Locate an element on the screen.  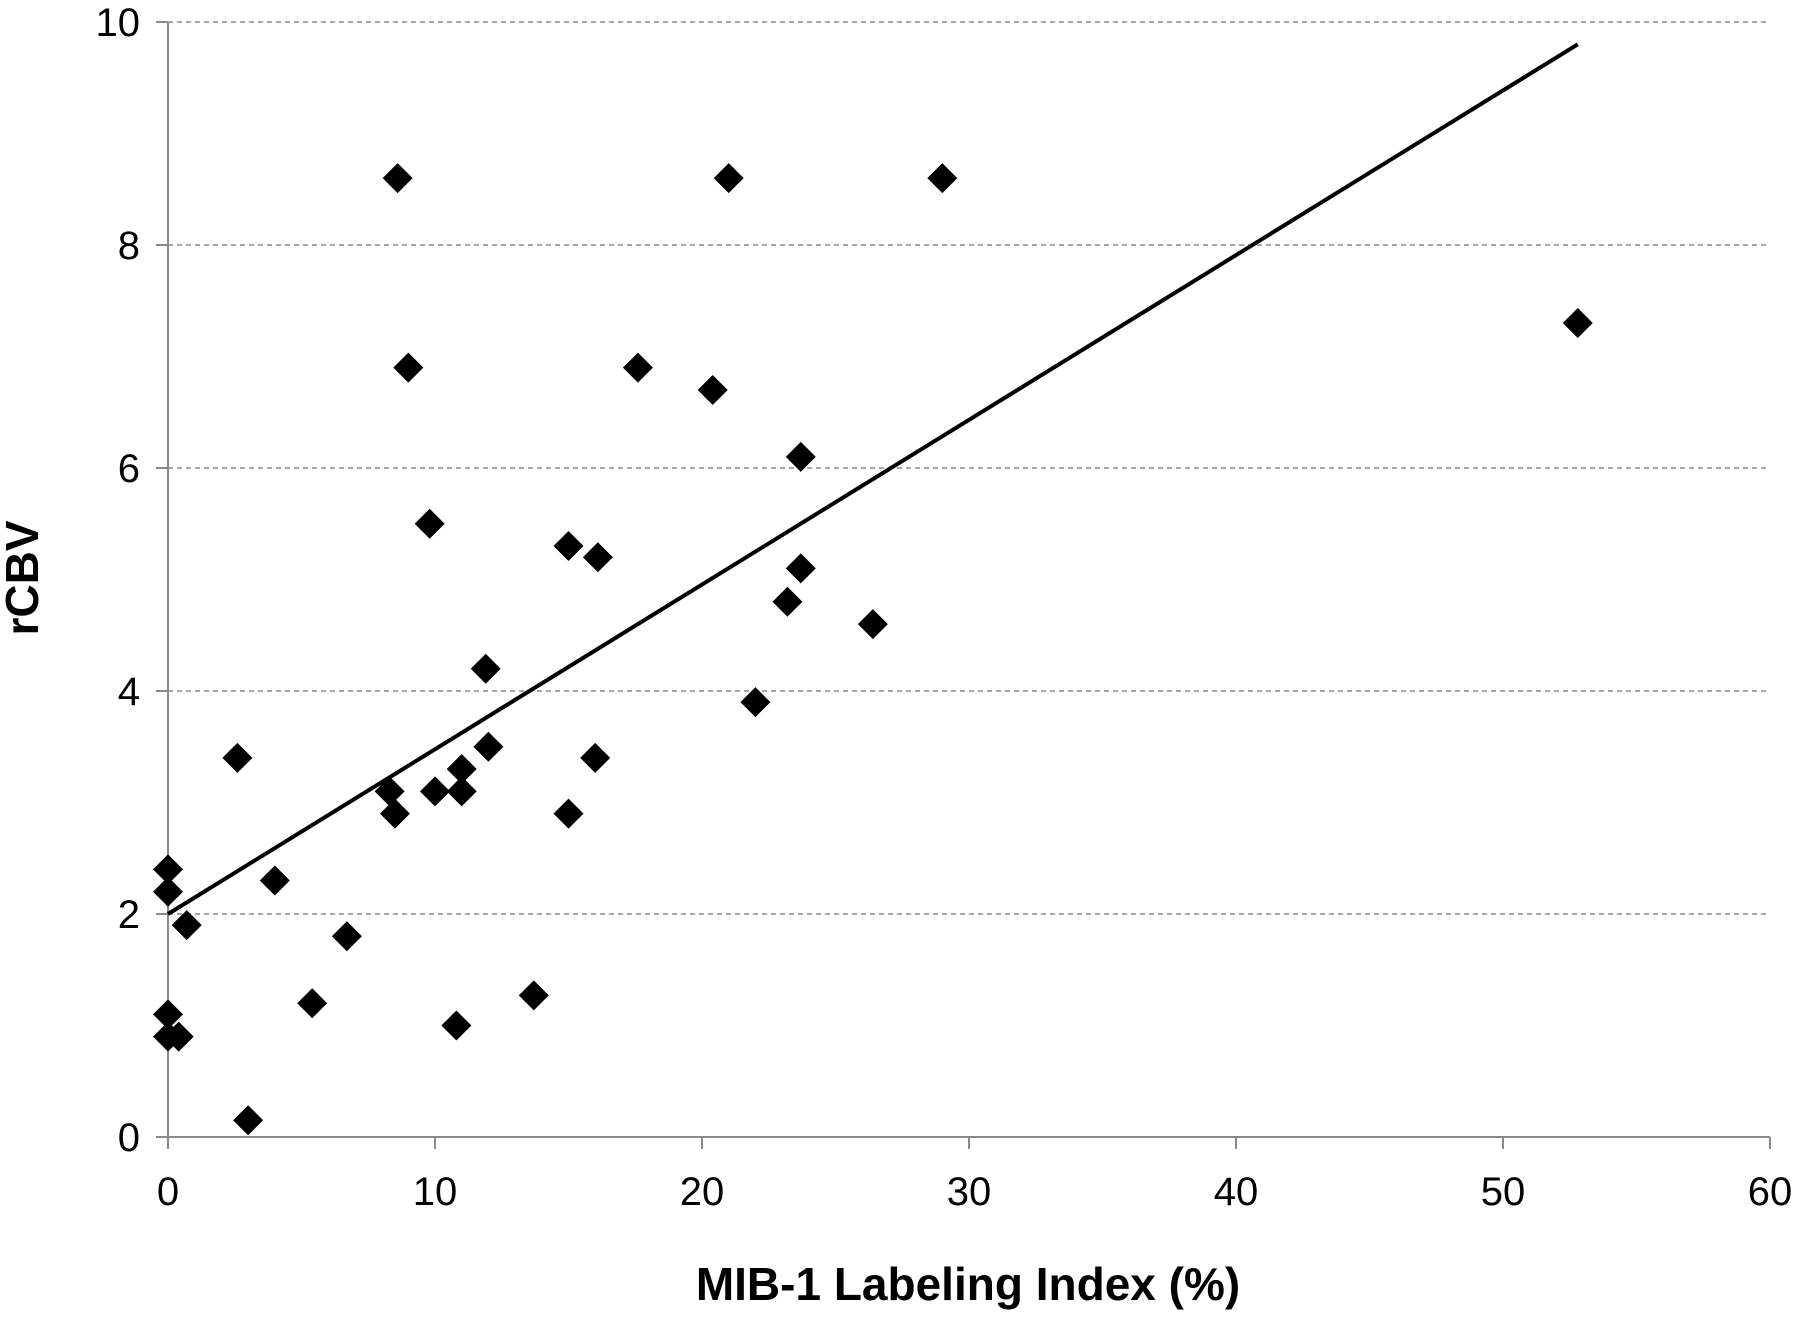
x-tick-label: 40 is located at coordinates (1236, 1192).